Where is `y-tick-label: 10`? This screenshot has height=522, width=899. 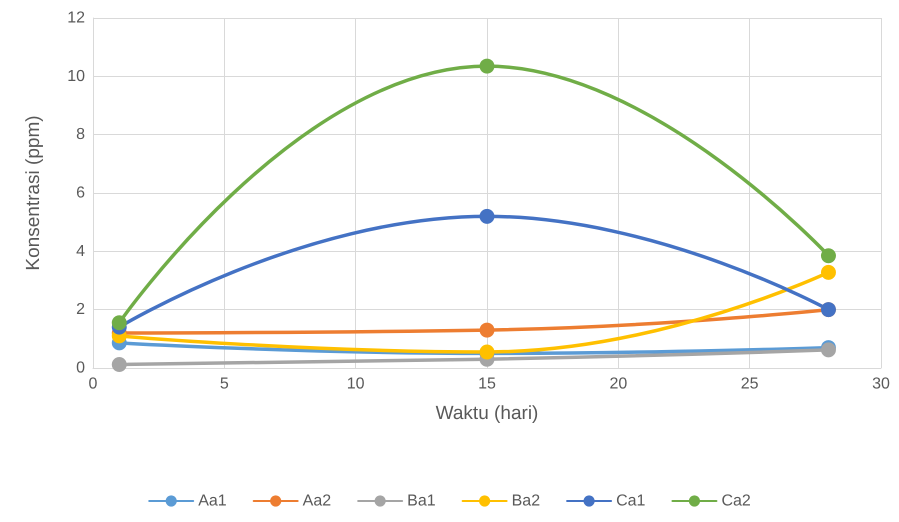 y-tick-label: 10 is located at coordinates (76, 76).